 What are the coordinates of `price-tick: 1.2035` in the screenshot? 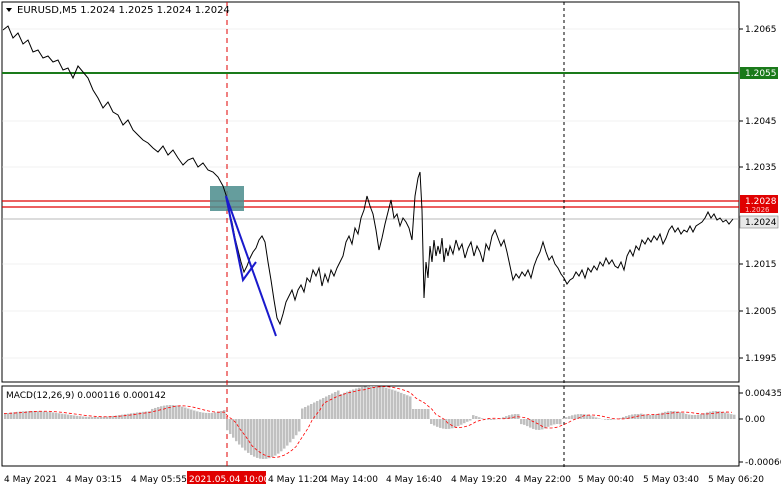 It's located at (761, 168).